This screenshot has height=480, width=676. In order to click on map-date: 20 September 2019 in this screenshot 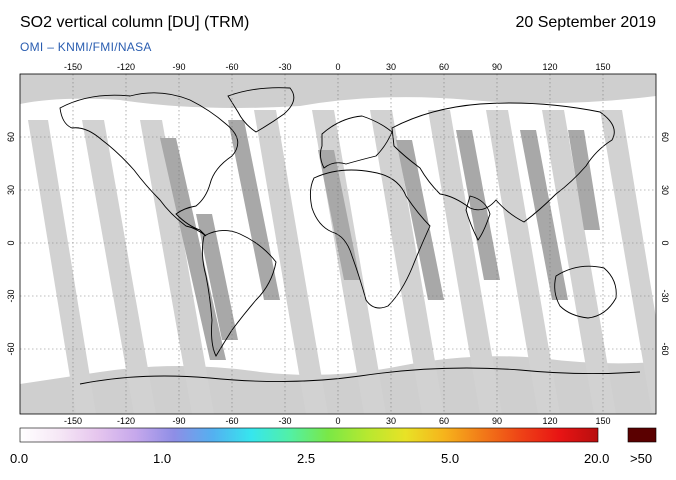, I will do `click(585, 22)`.